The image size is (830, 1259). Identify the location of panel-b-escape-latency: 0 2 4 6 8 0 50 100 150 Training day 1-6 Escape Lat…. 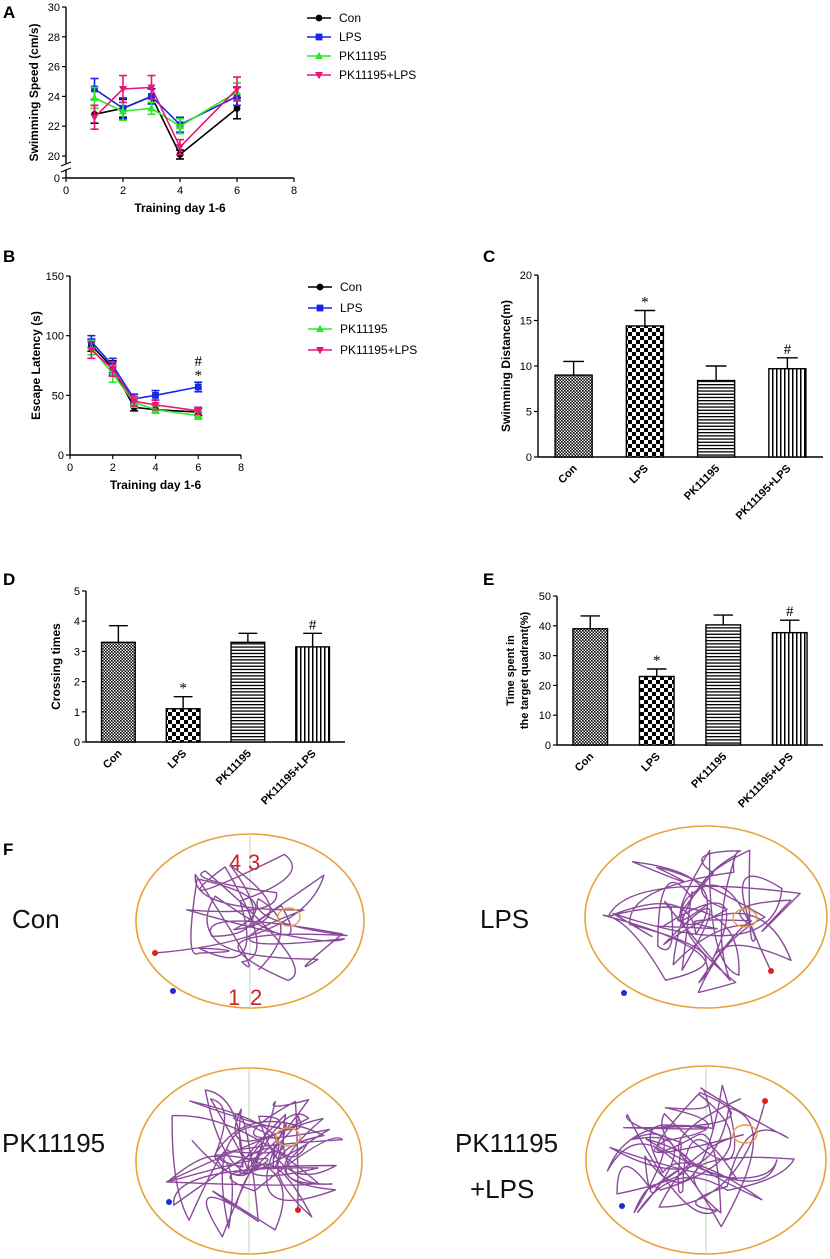
(136, 381).